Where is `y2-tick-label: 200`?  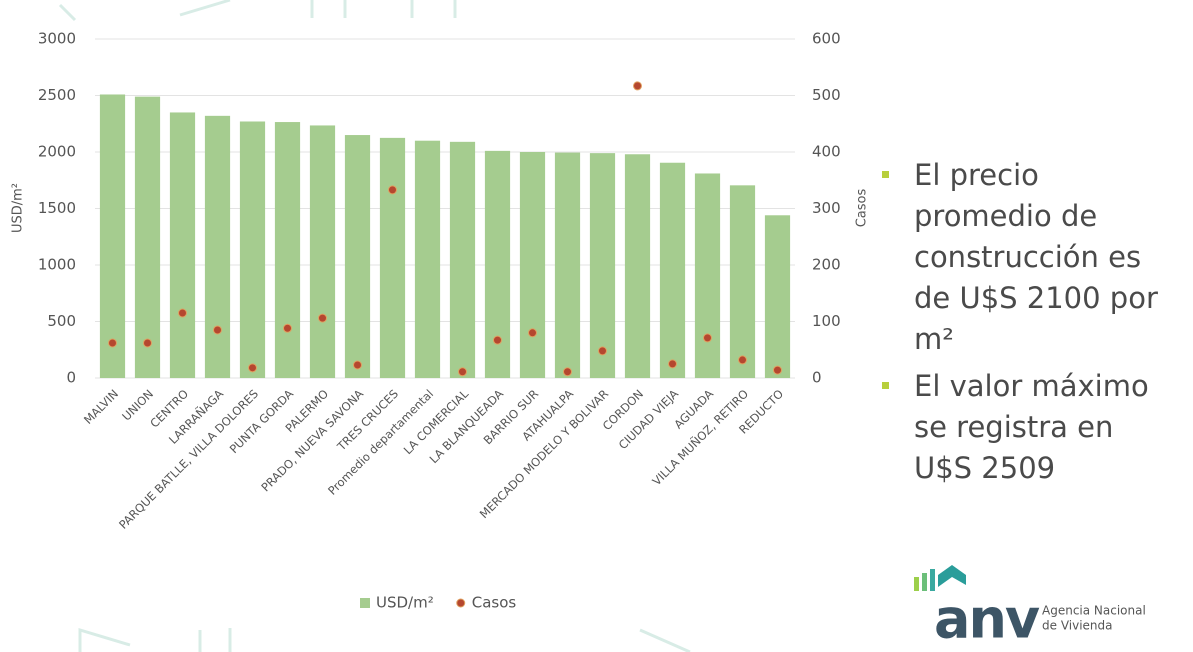
y2-tick-label: 200 is located at coordinates (826, 265).